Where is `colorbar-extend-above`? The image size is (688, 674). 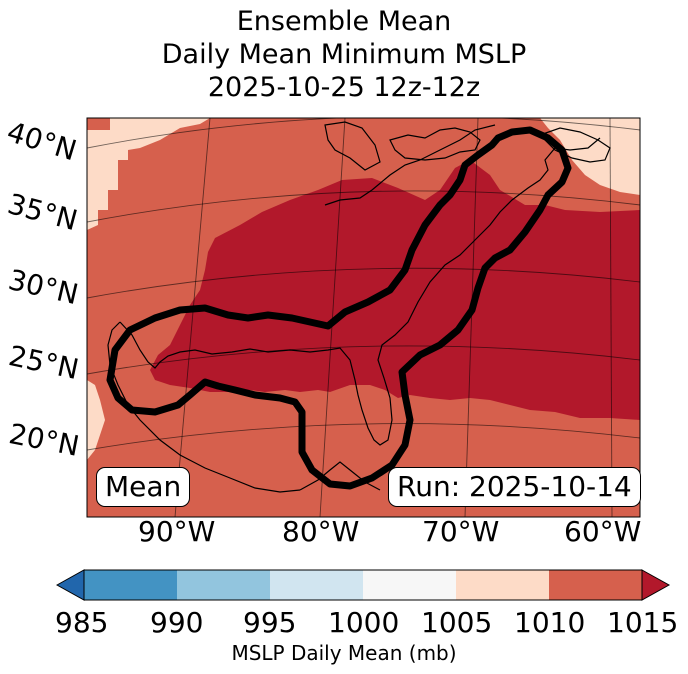
colorbar-extend-above is located at coordinates (656, 585).